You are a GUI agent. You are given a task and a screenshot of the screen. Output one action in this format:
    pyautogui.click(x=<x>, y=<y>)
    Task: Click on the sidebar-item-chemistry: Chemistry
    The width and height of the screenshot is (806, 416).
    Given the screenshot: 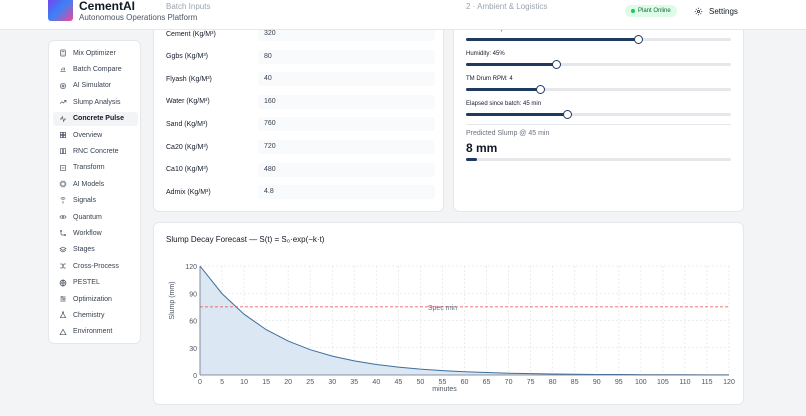 What is the action you would take?
    pyautogui.click(x=95, y=315)
    